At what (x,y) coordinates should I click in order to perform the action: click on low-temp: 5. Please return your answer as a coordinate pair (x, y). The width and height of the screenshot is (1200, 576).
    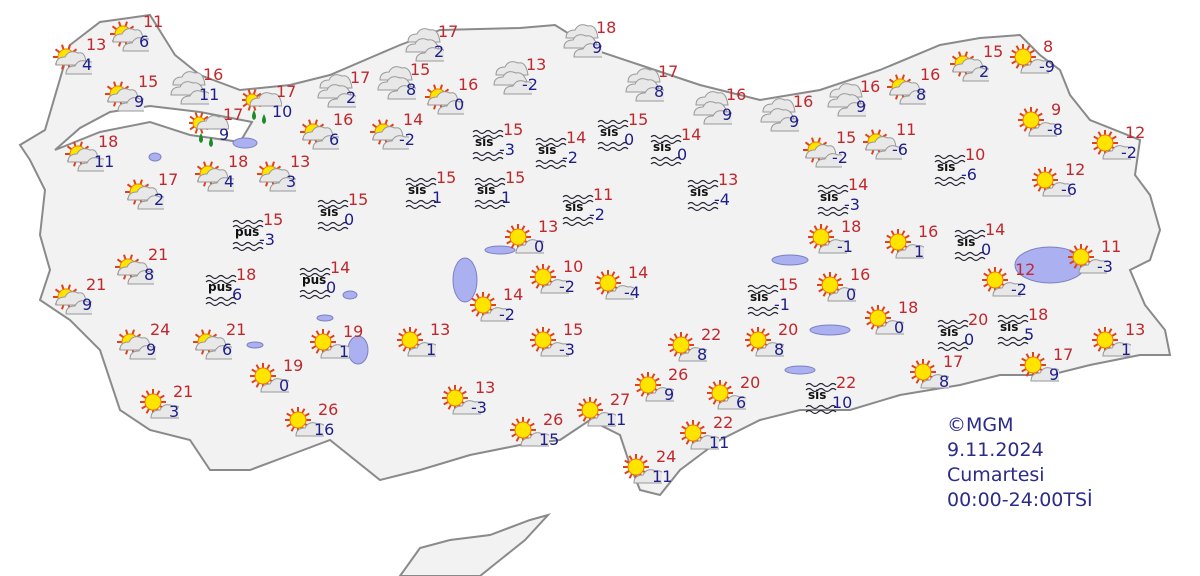
    Looking at the image, I should click on (1029, 334).